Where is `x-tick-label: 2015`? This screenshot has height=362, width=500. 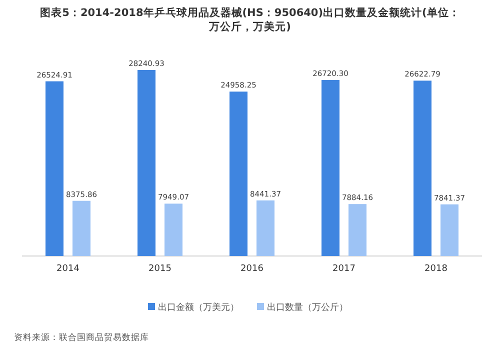
x-tick-label: 2015 is located at coordinates (160, 269).